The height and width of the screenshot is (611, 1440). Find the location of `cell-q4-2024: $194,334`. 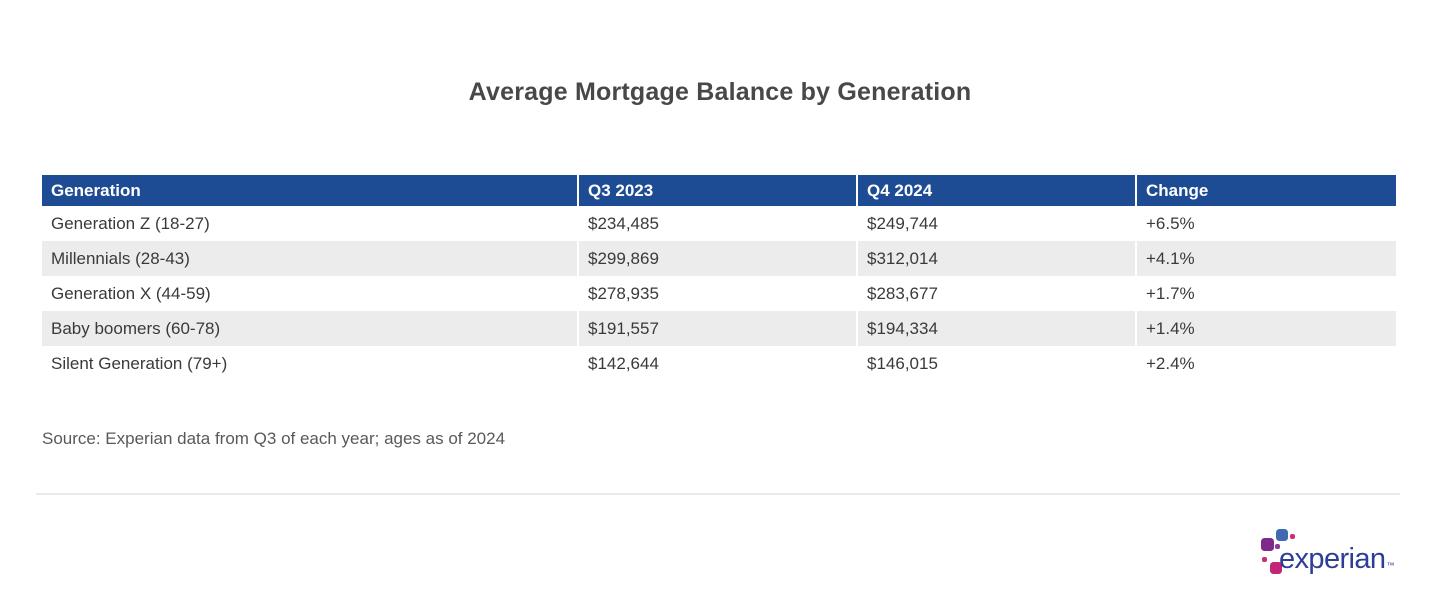

cell-q4-2024: $194,334 is located at coordinates (995, 328).